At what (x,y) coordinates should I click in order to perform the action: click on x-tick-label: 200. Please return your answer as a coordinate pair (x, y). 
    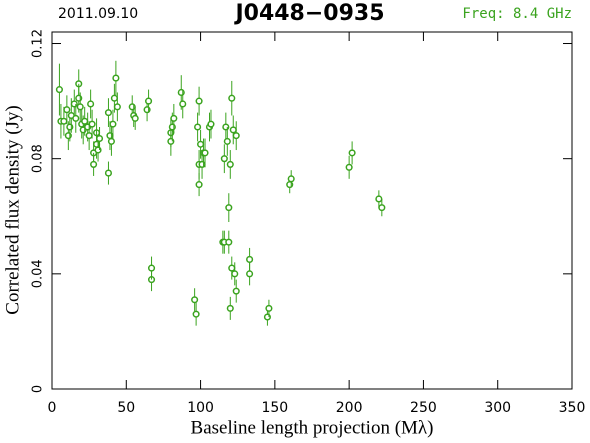
    Looking at the image, I should click on (349, 408).